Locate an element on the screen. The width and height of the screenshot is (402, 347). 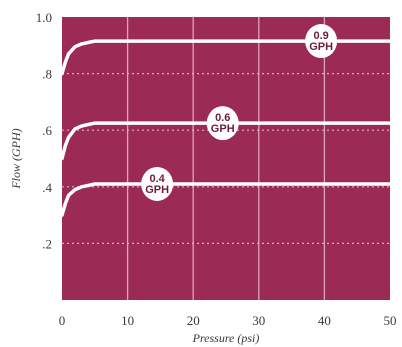
x-tick-label: 10 is located at coordinates (127, 320).